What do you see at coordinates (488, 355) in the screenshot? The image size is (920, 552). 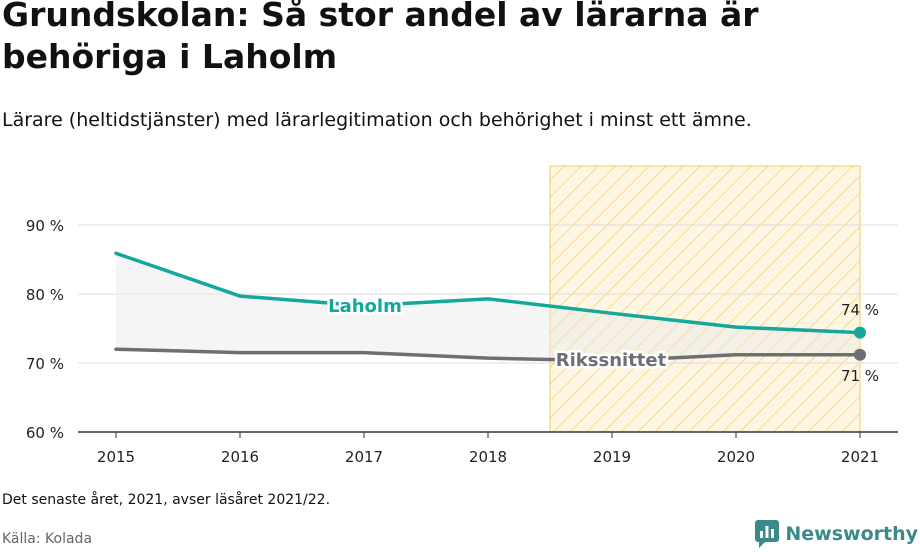 I see `series-line-riket` at bounding box center [488, 355].